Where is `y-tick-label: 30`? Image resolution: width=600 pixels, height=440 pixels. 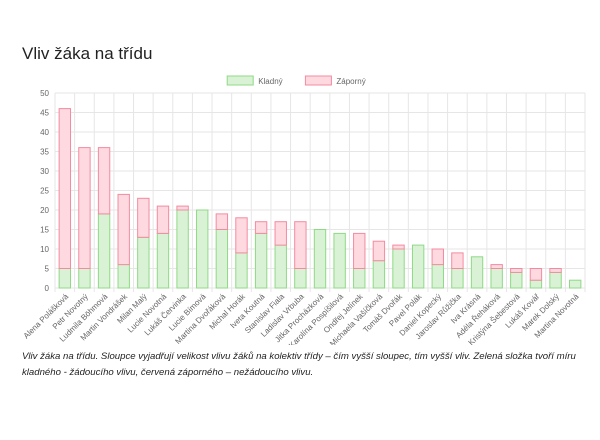 y-tick-label: 30 is located at coordinates (44, 171).